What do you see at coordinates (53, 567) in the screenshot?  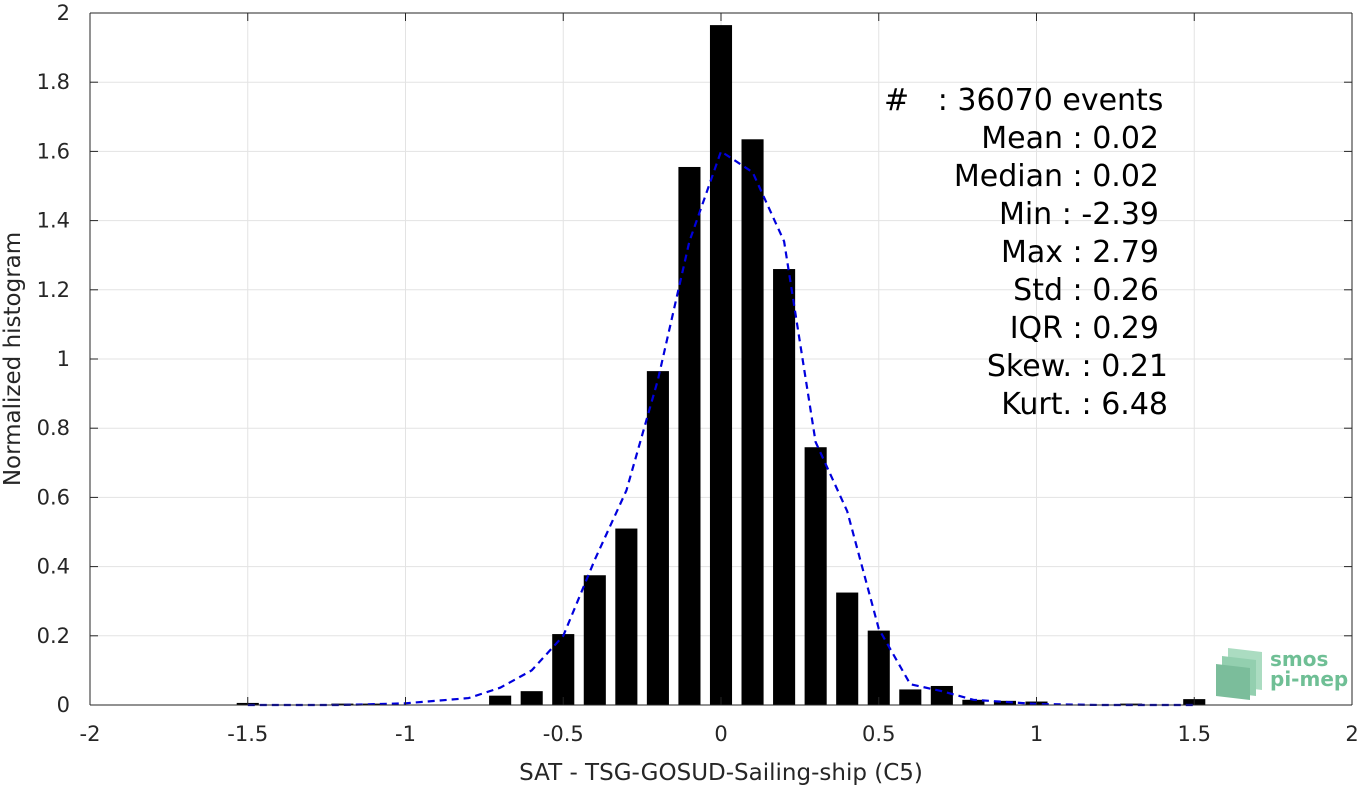 I see `y-tick-label: 0.4` at bounding box center [53, 567].